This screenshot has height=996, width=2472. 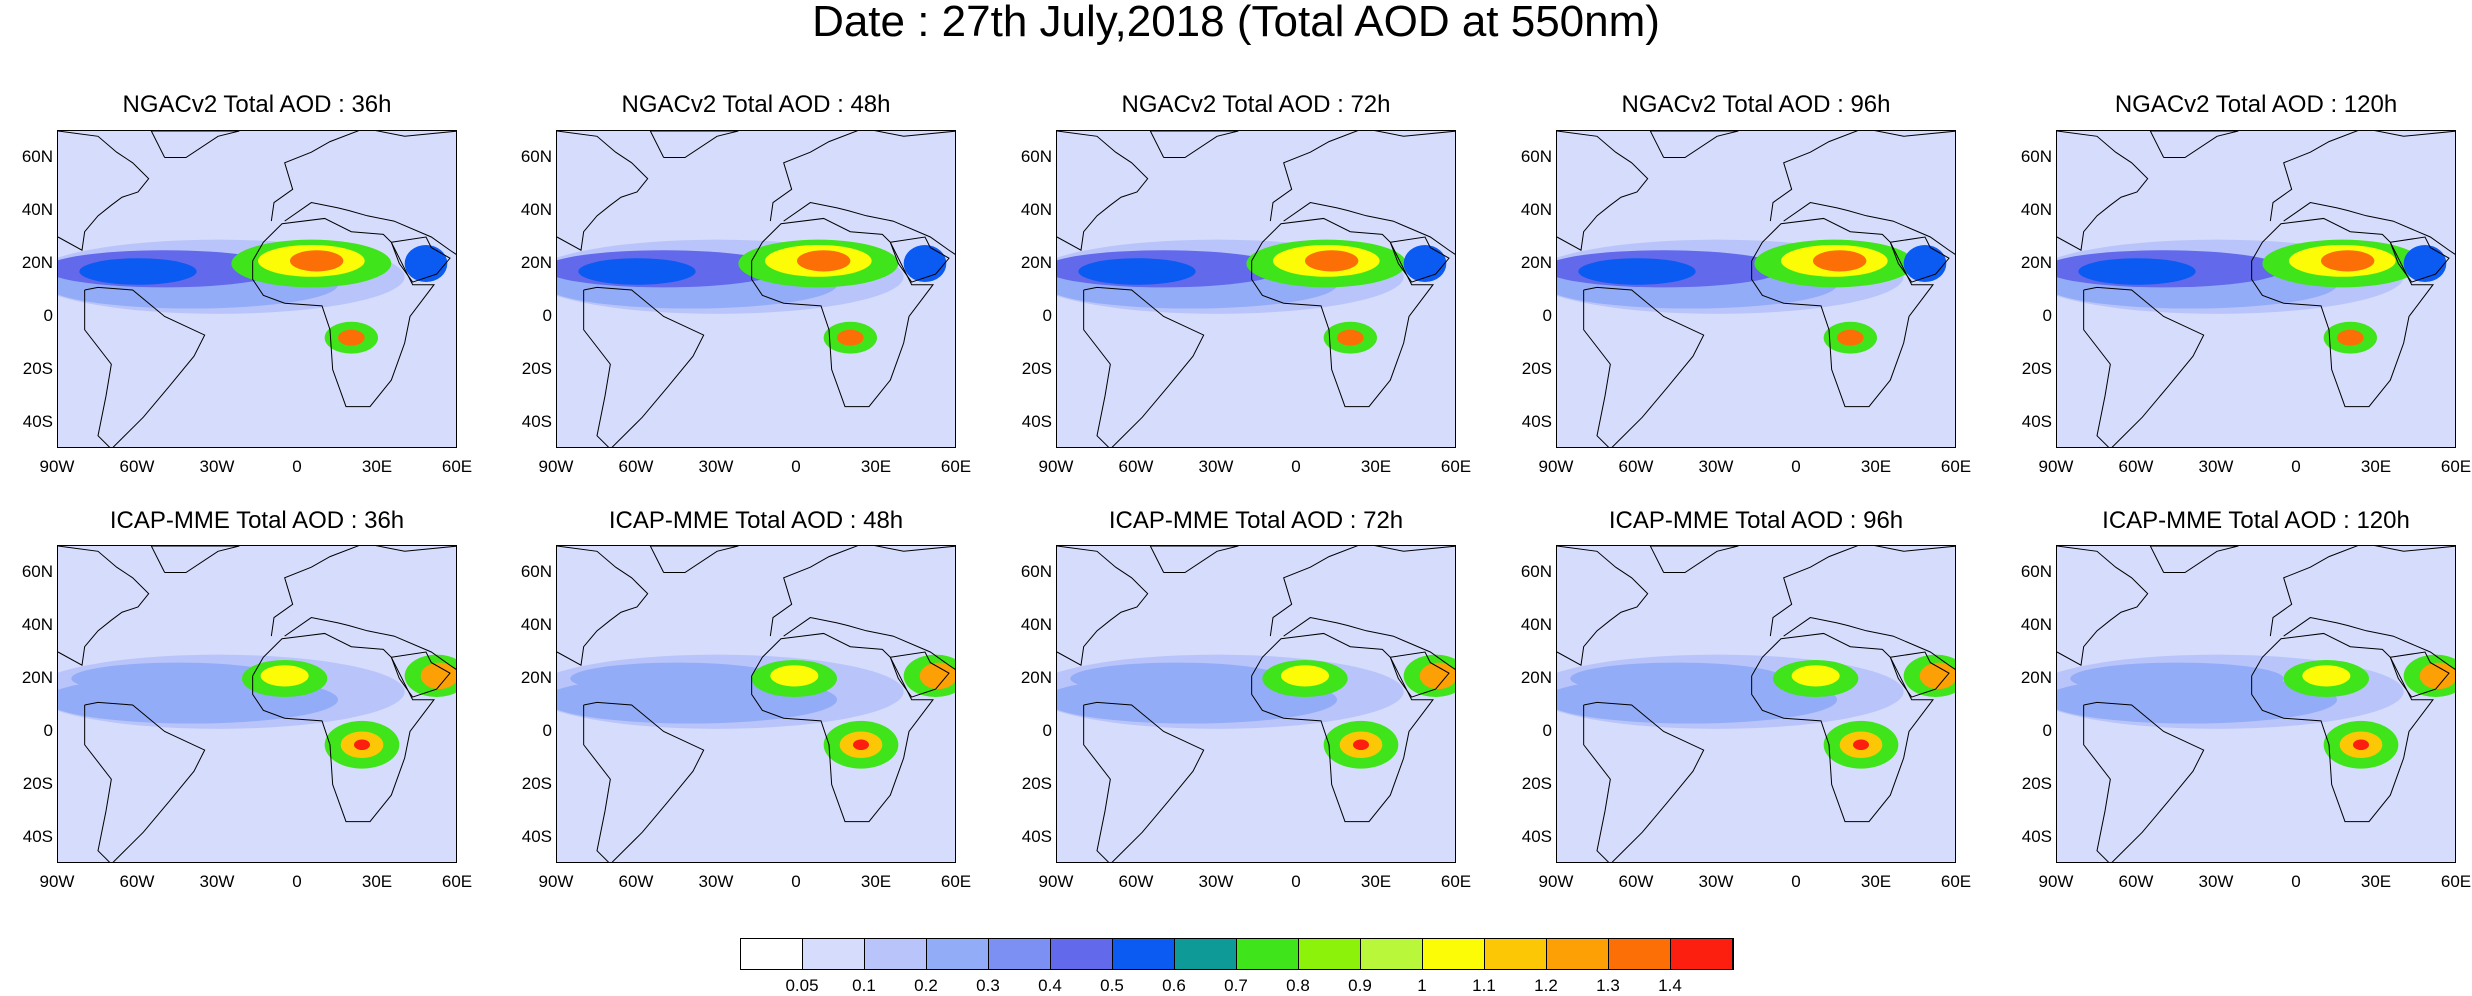 What do you see at coordinates (1112, 985) in the screenshot?
I see `colorbar-tick-label: 0.5` at bounding box center [1112, 985].